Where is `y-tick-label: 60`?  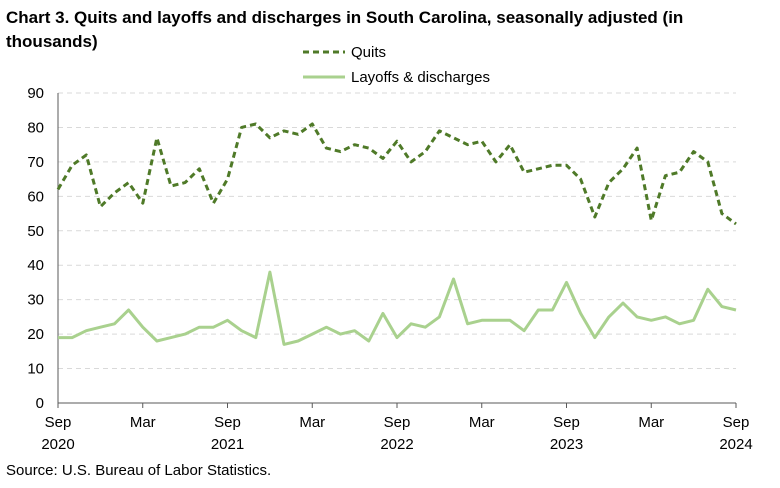 y-tick-label: 60 is located at coordinates (35, 196).